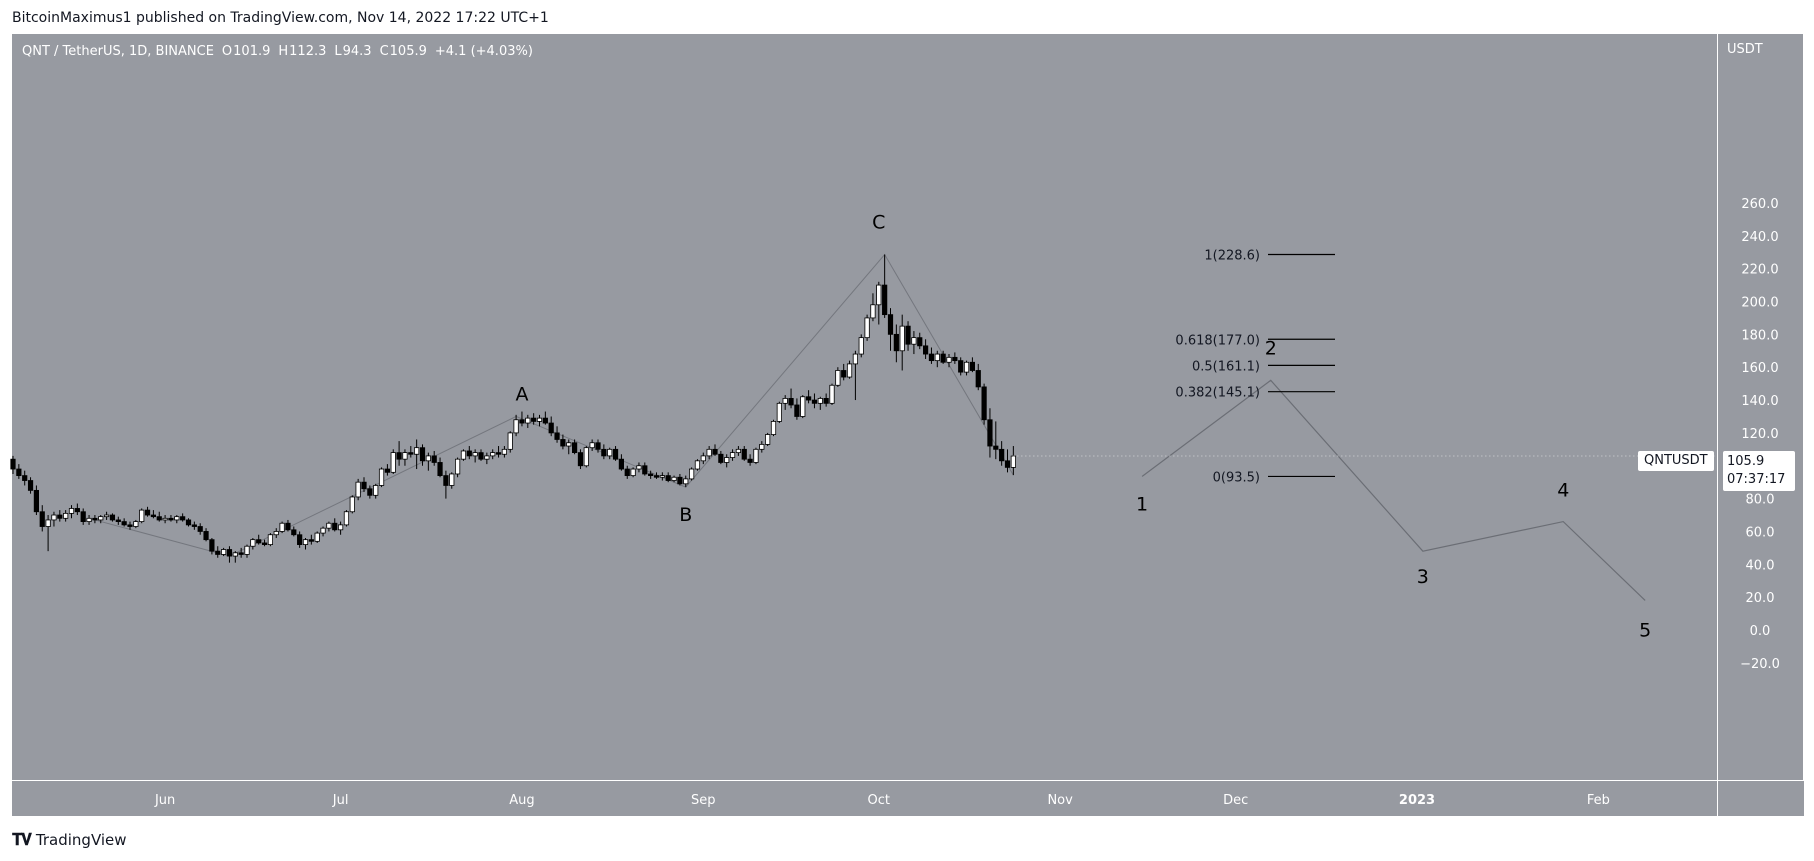  What do you see at coordinates (308, 51) in the screenshot?
I see `legend-high-value: 112.3` at bounding box center [308, 51].